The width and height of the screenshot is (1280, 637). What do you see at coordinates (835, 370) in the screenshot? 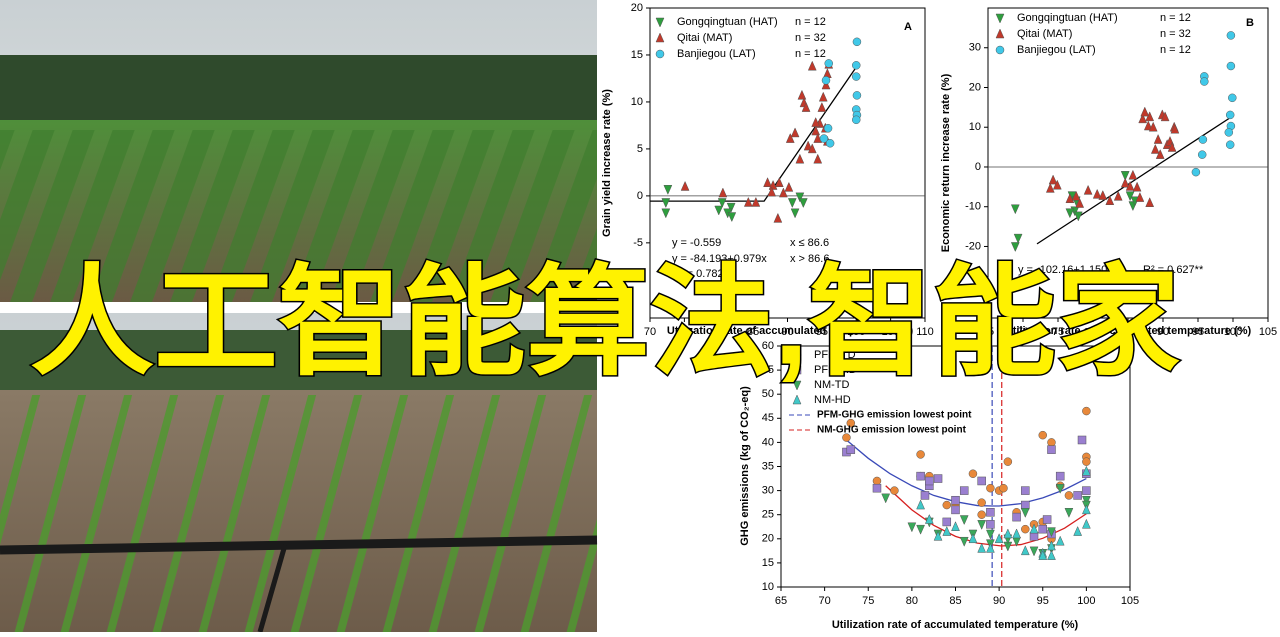
I see `legend-label: PFM-HD` at bounding box center [835, 370].